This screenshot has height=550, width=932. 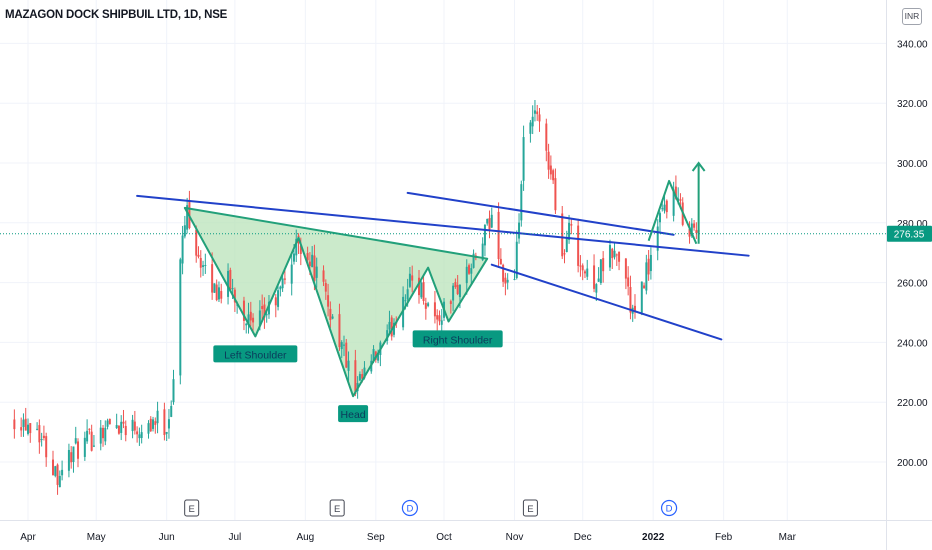 I want to click on annotation-labels: Left Shoulder Head Right Shoulder, so click(x=358, y=376).